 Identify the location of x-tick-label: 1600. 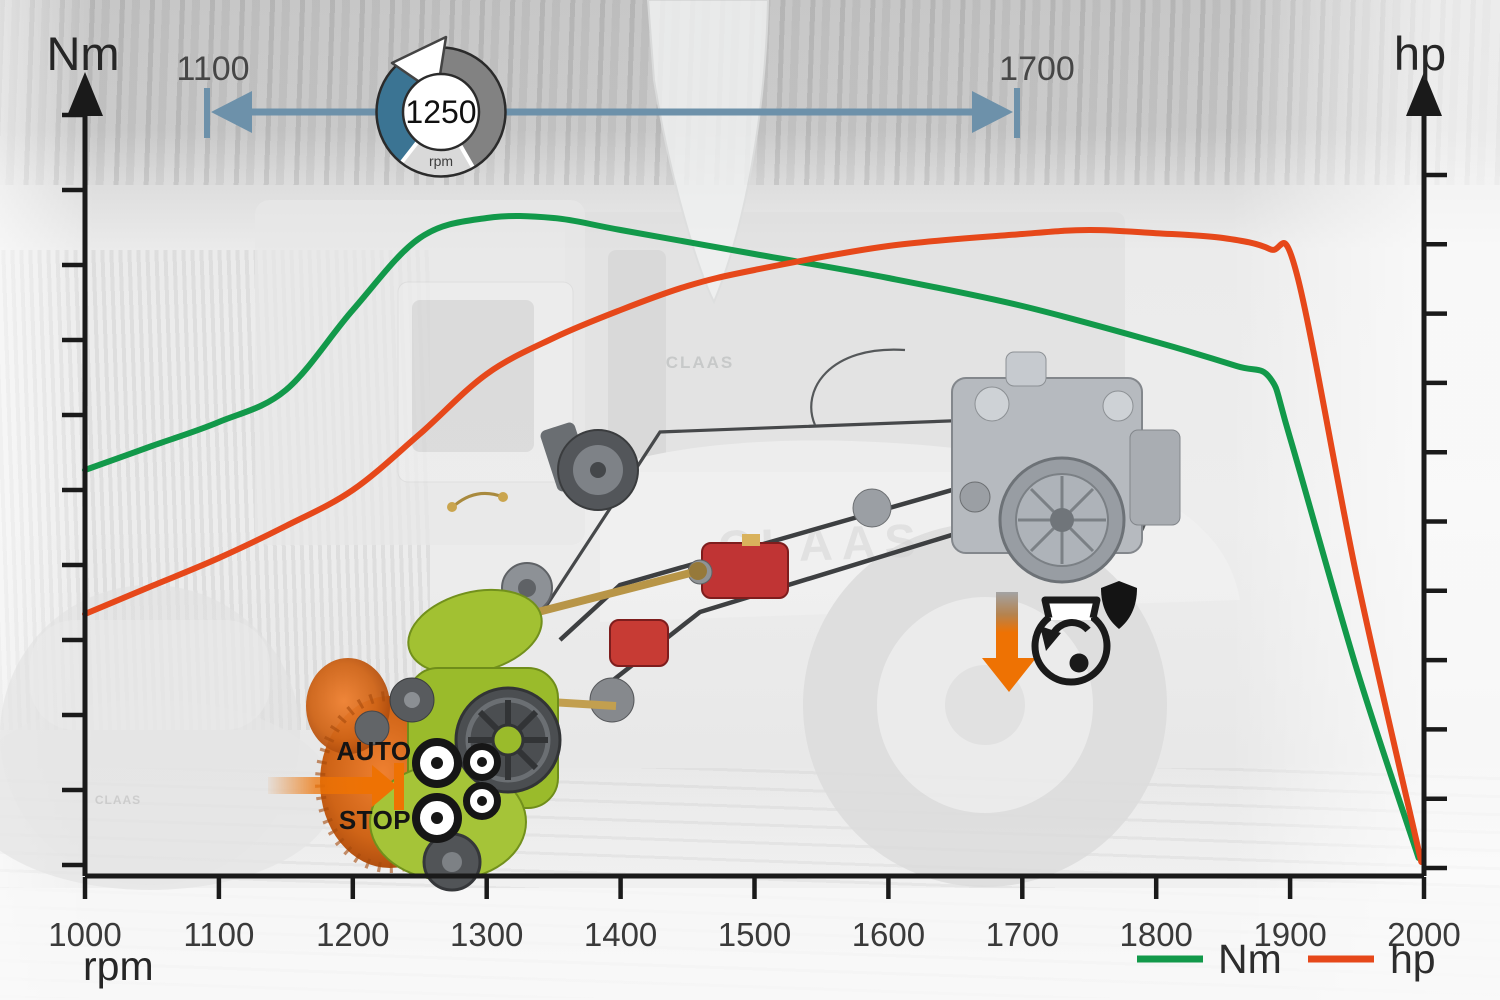
(888, 934).